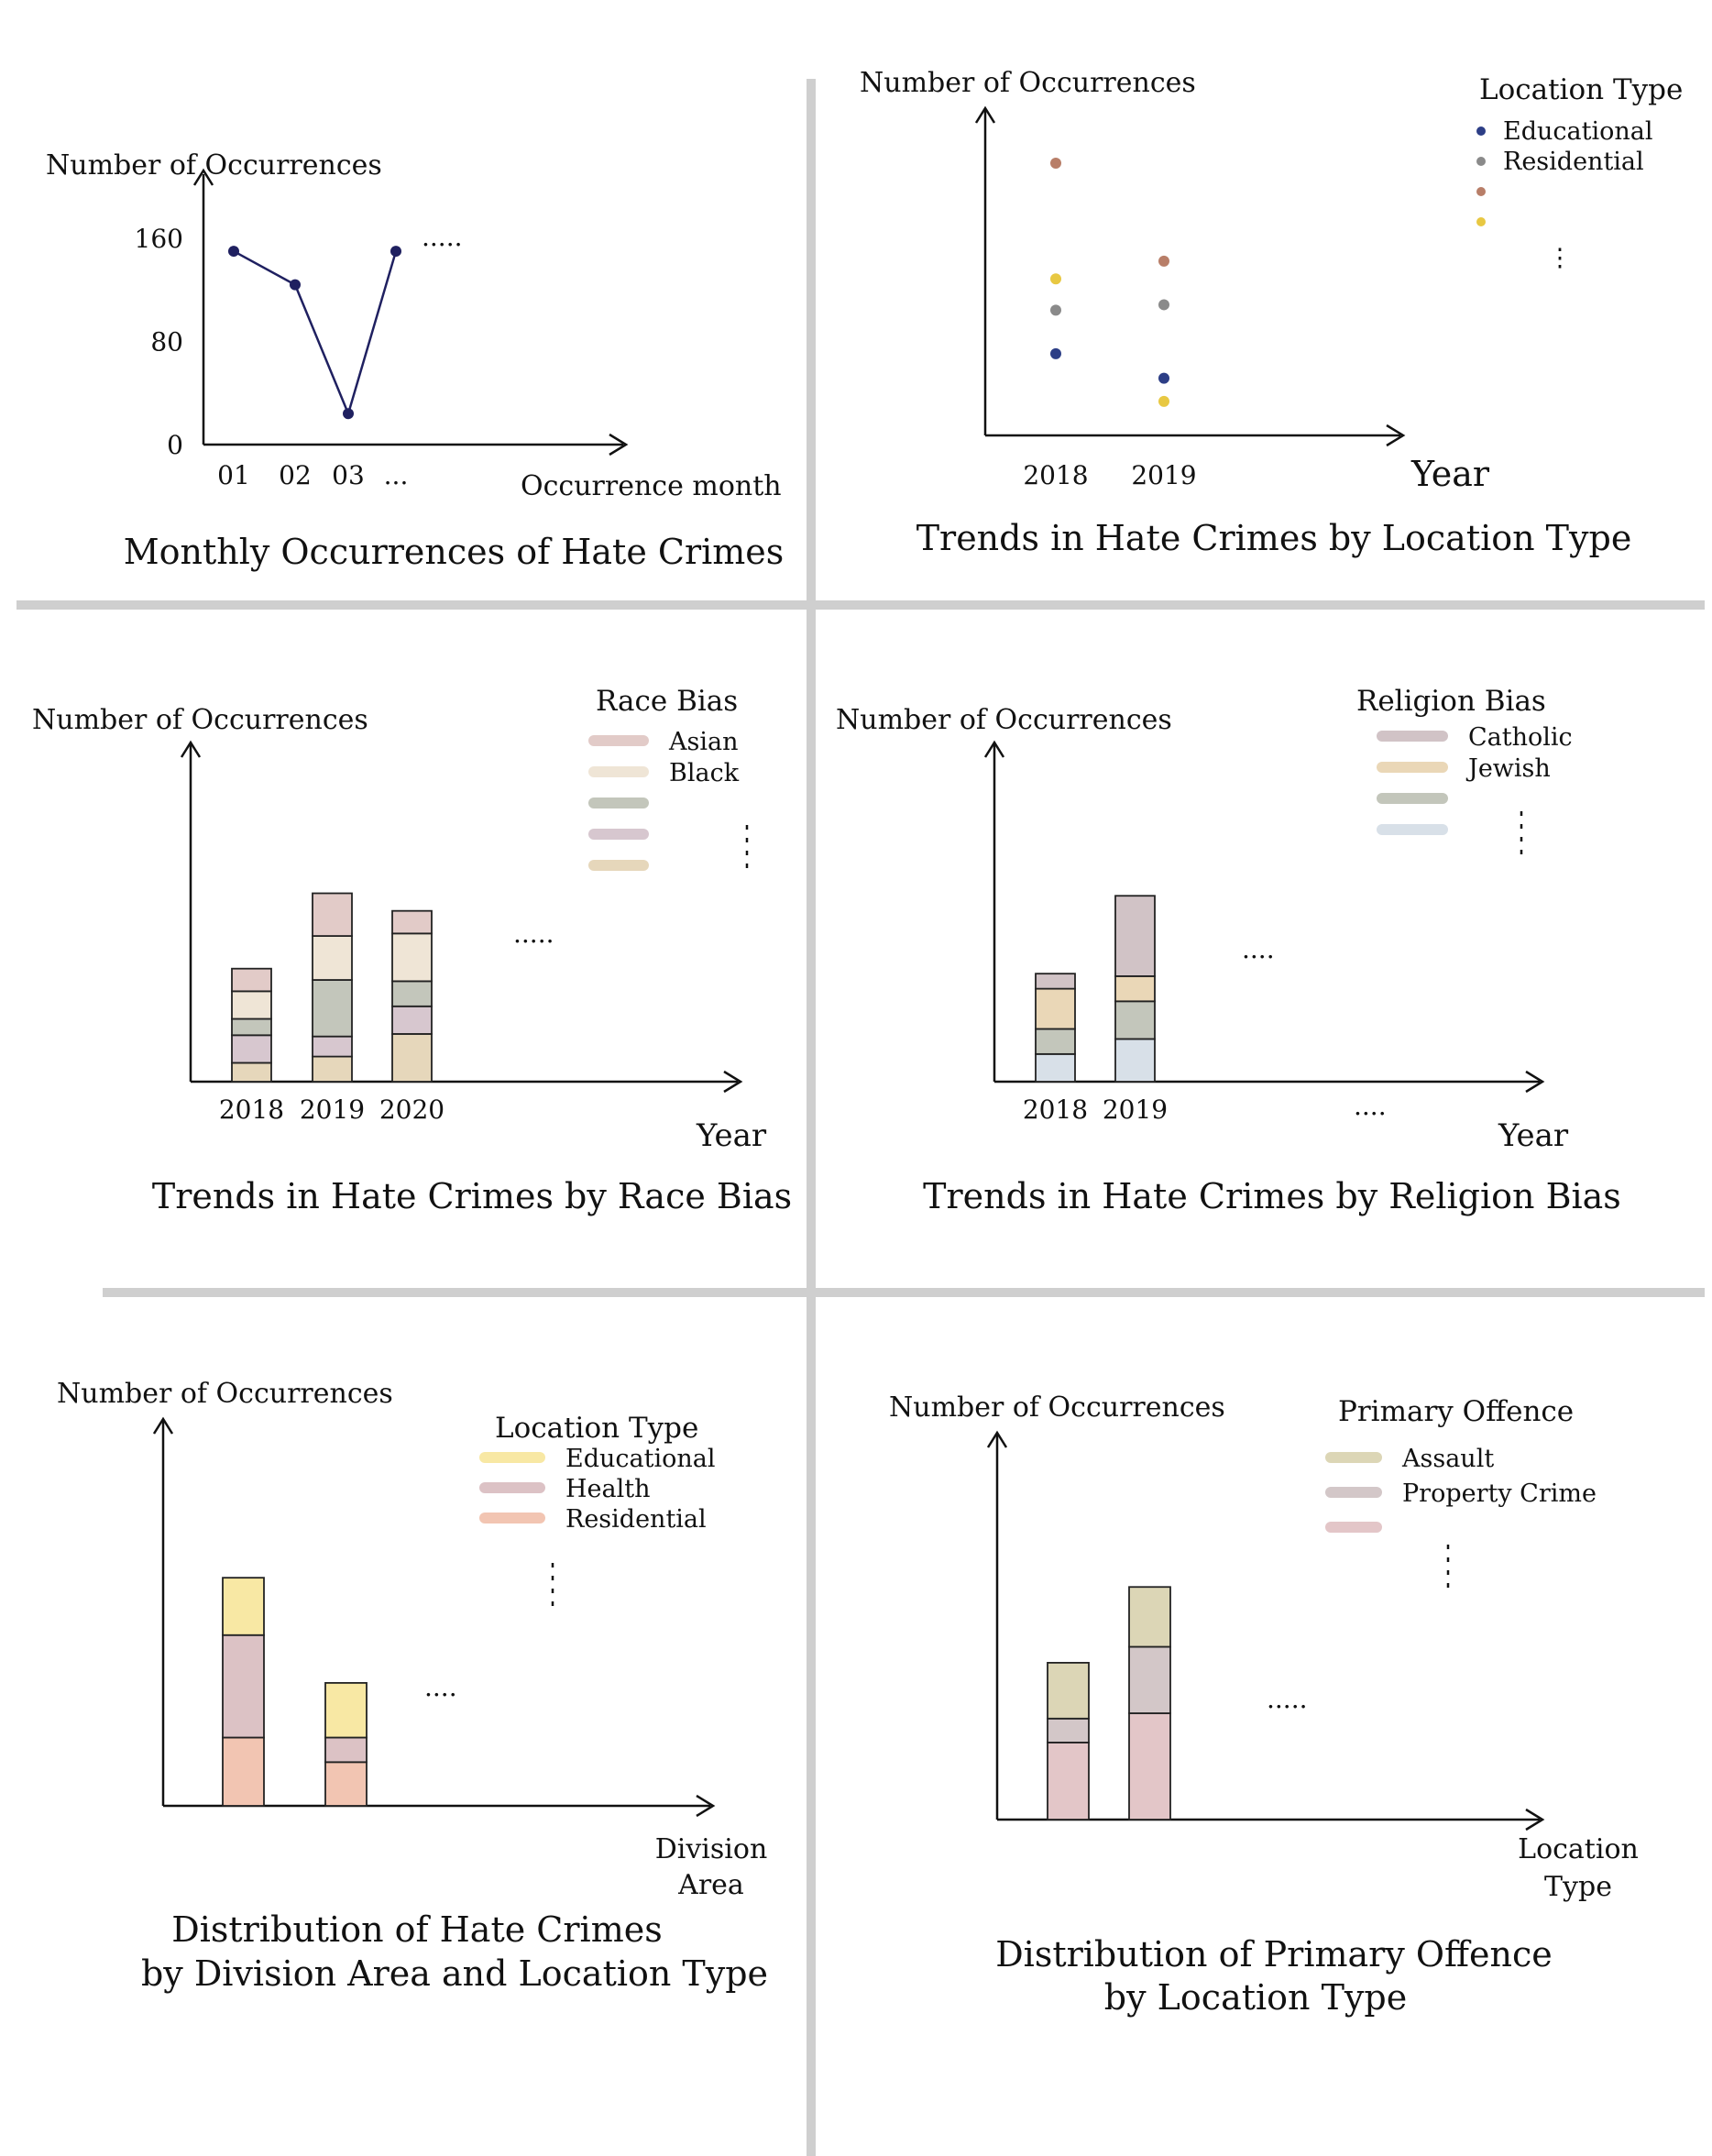  I want to click on legend-label: Black, so click(705, 773).